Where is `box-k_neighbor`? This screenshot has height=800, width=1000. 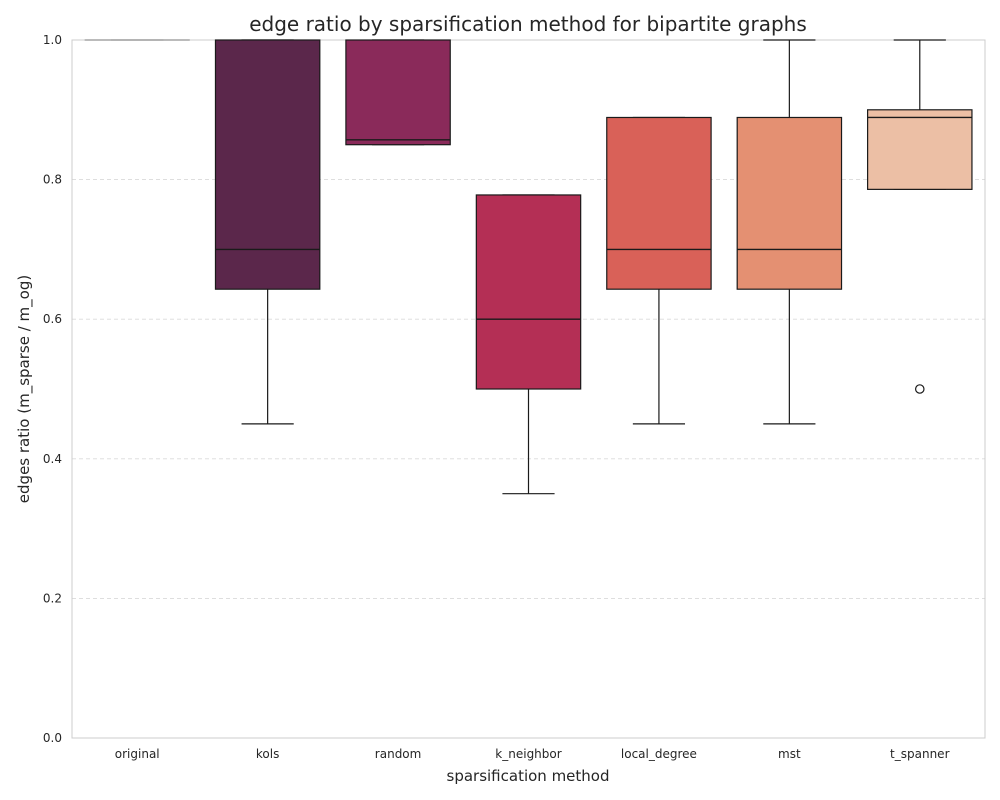 box-k_neighbor is located at coordinates (528, 344).